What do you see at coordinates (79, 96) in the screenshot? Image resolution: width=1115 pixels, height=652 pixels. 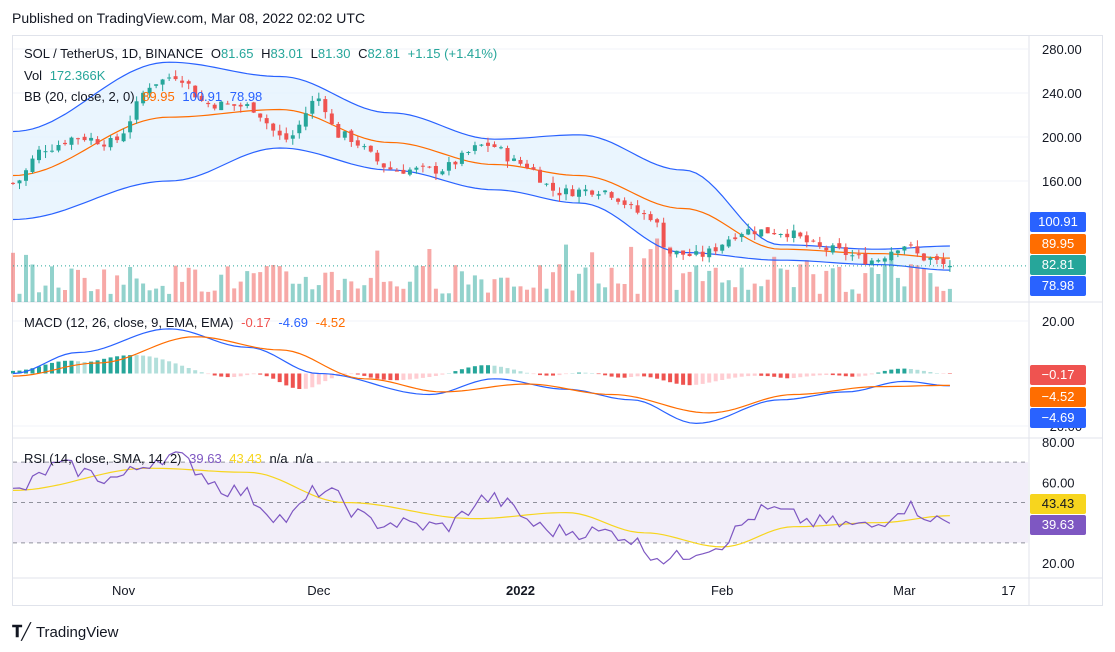 I see `bb-label: BB (20, close, 2, 0)` at bounding box center [79, 96].